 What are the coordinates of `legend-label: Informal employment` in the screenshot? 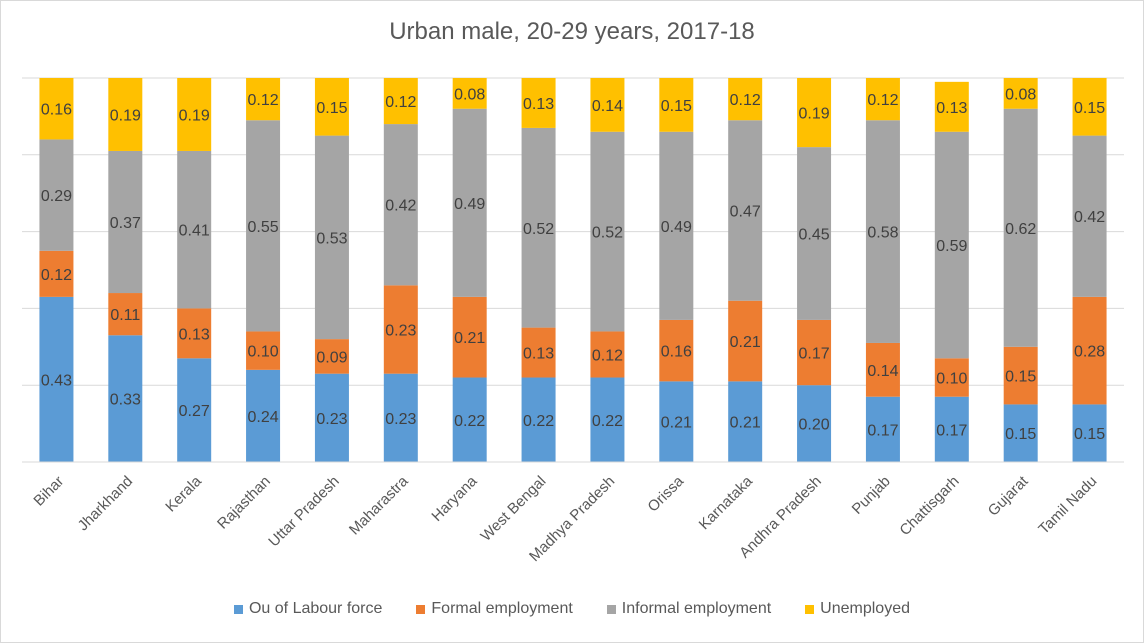 It's located at (696, 608).